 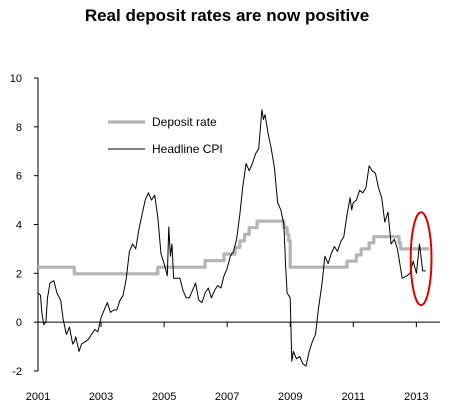 What do you see at coordinates (17, 372) in the screenshot?
I see `y-tick-label: -2` at bounding box center [17, 372].